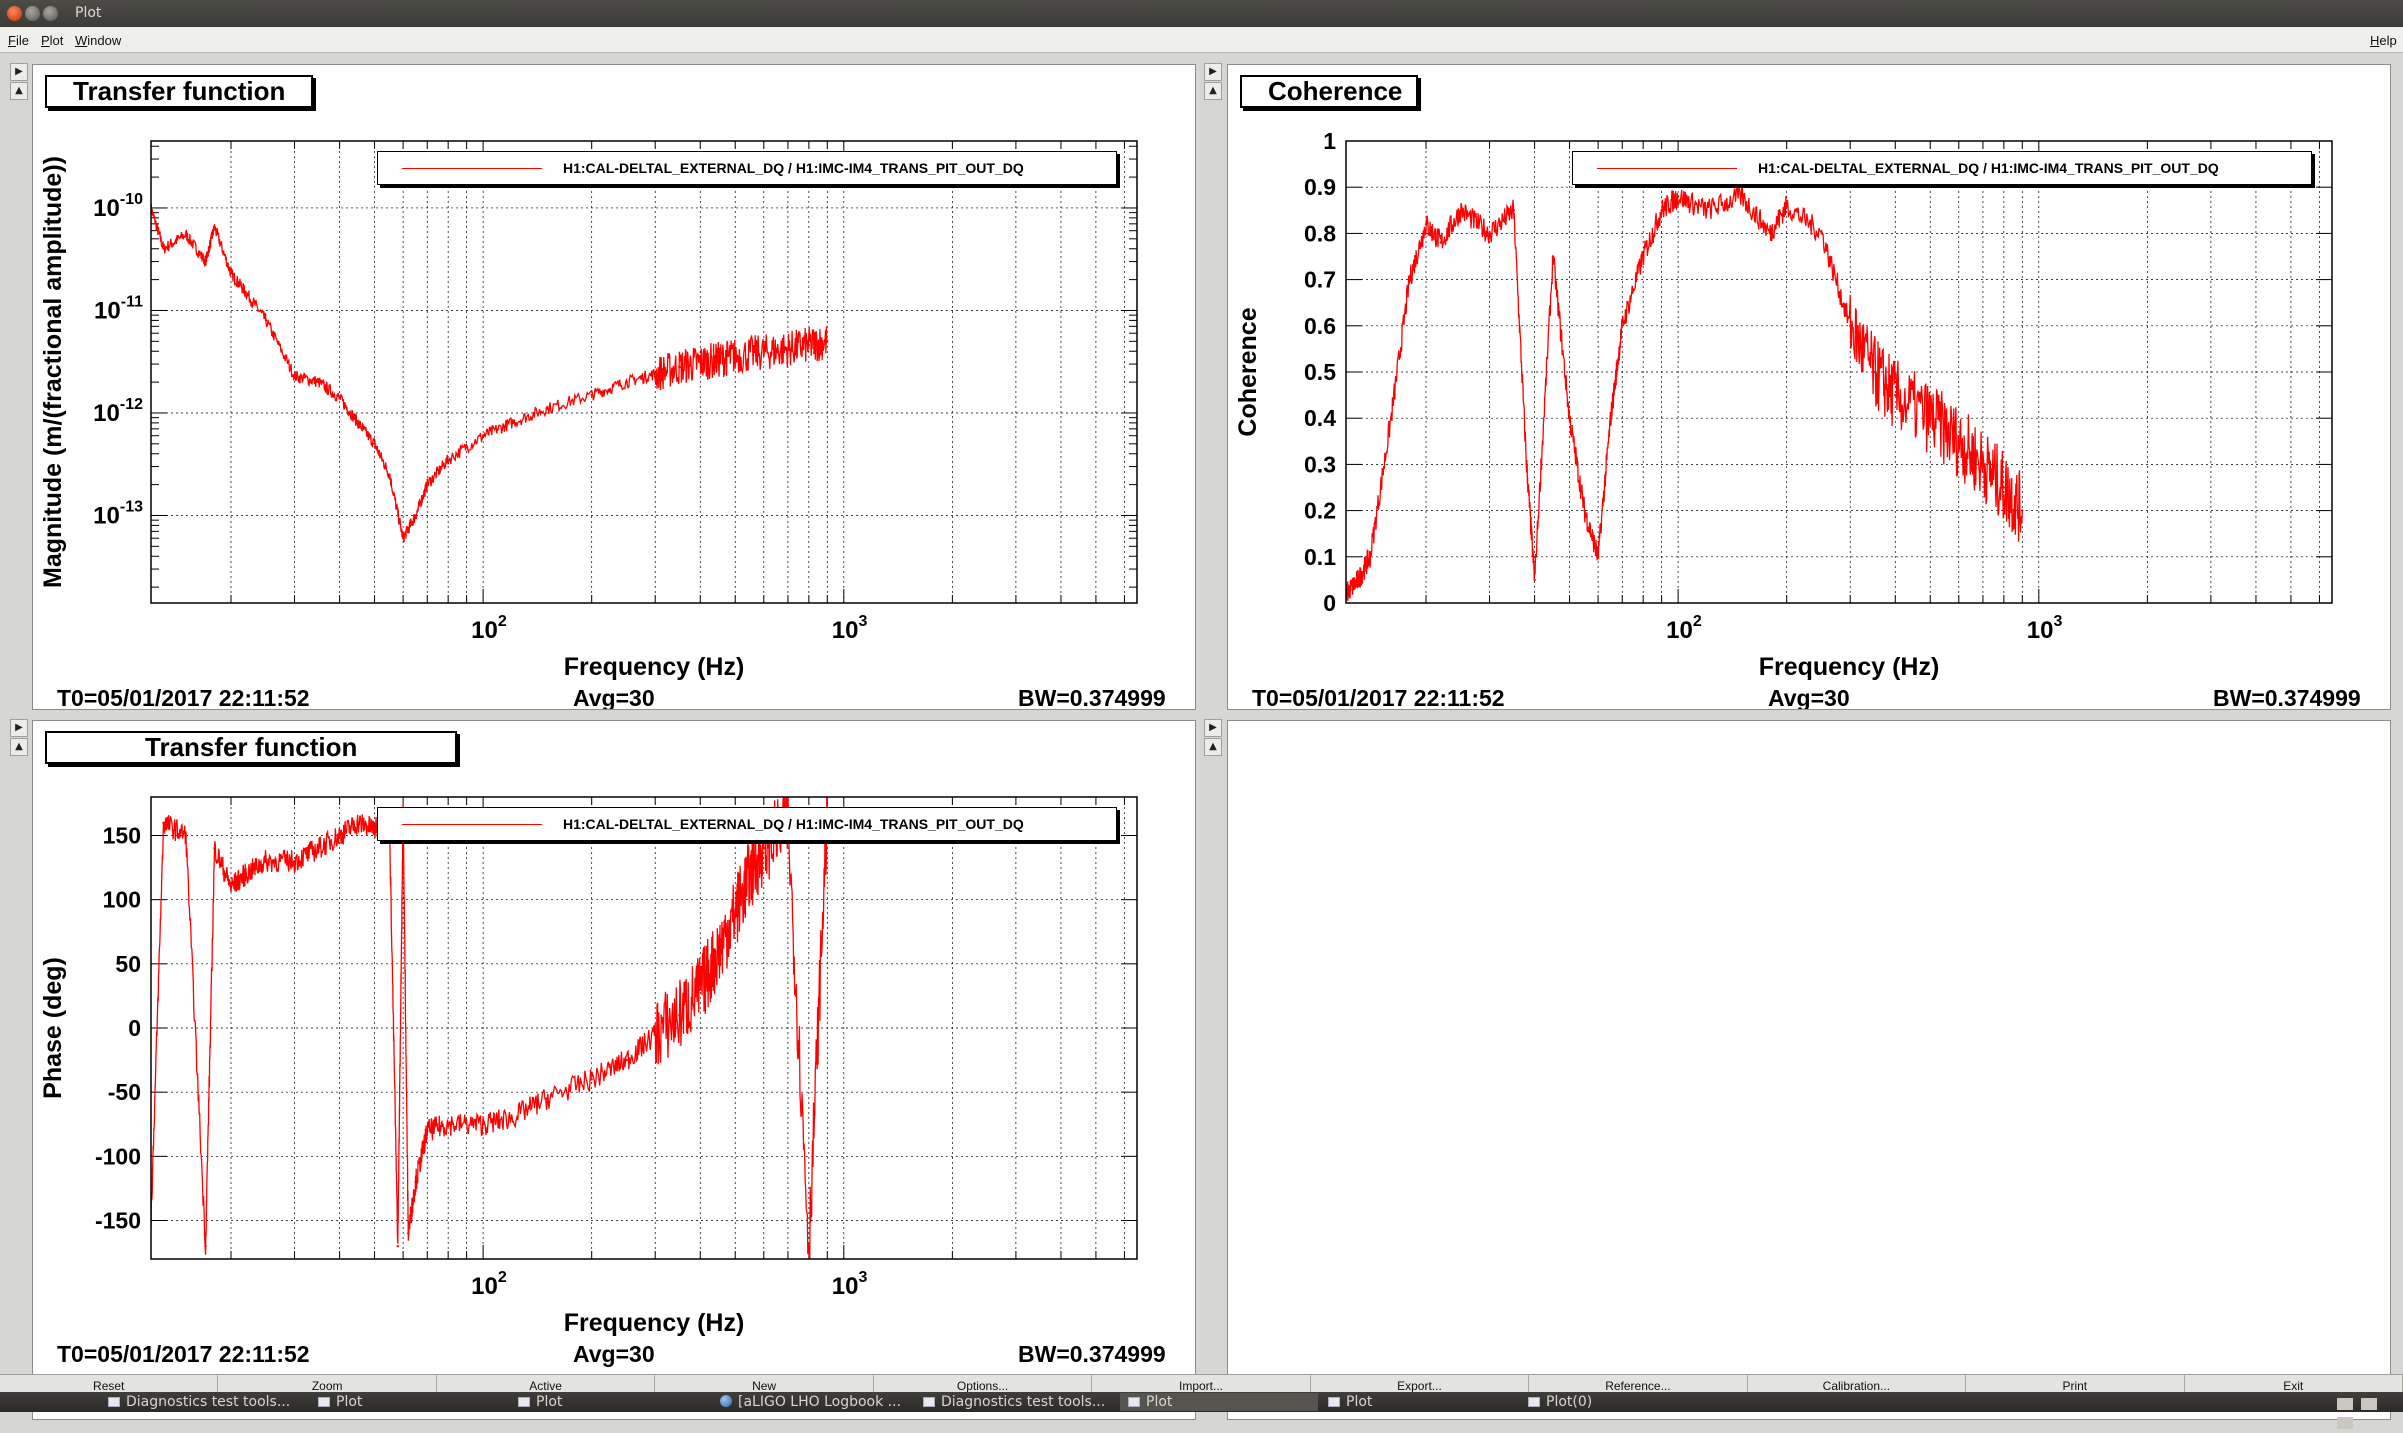 The height and width of the screenshot is (1433, 2403). I want to click on globe-icon, so click(726, 1401).